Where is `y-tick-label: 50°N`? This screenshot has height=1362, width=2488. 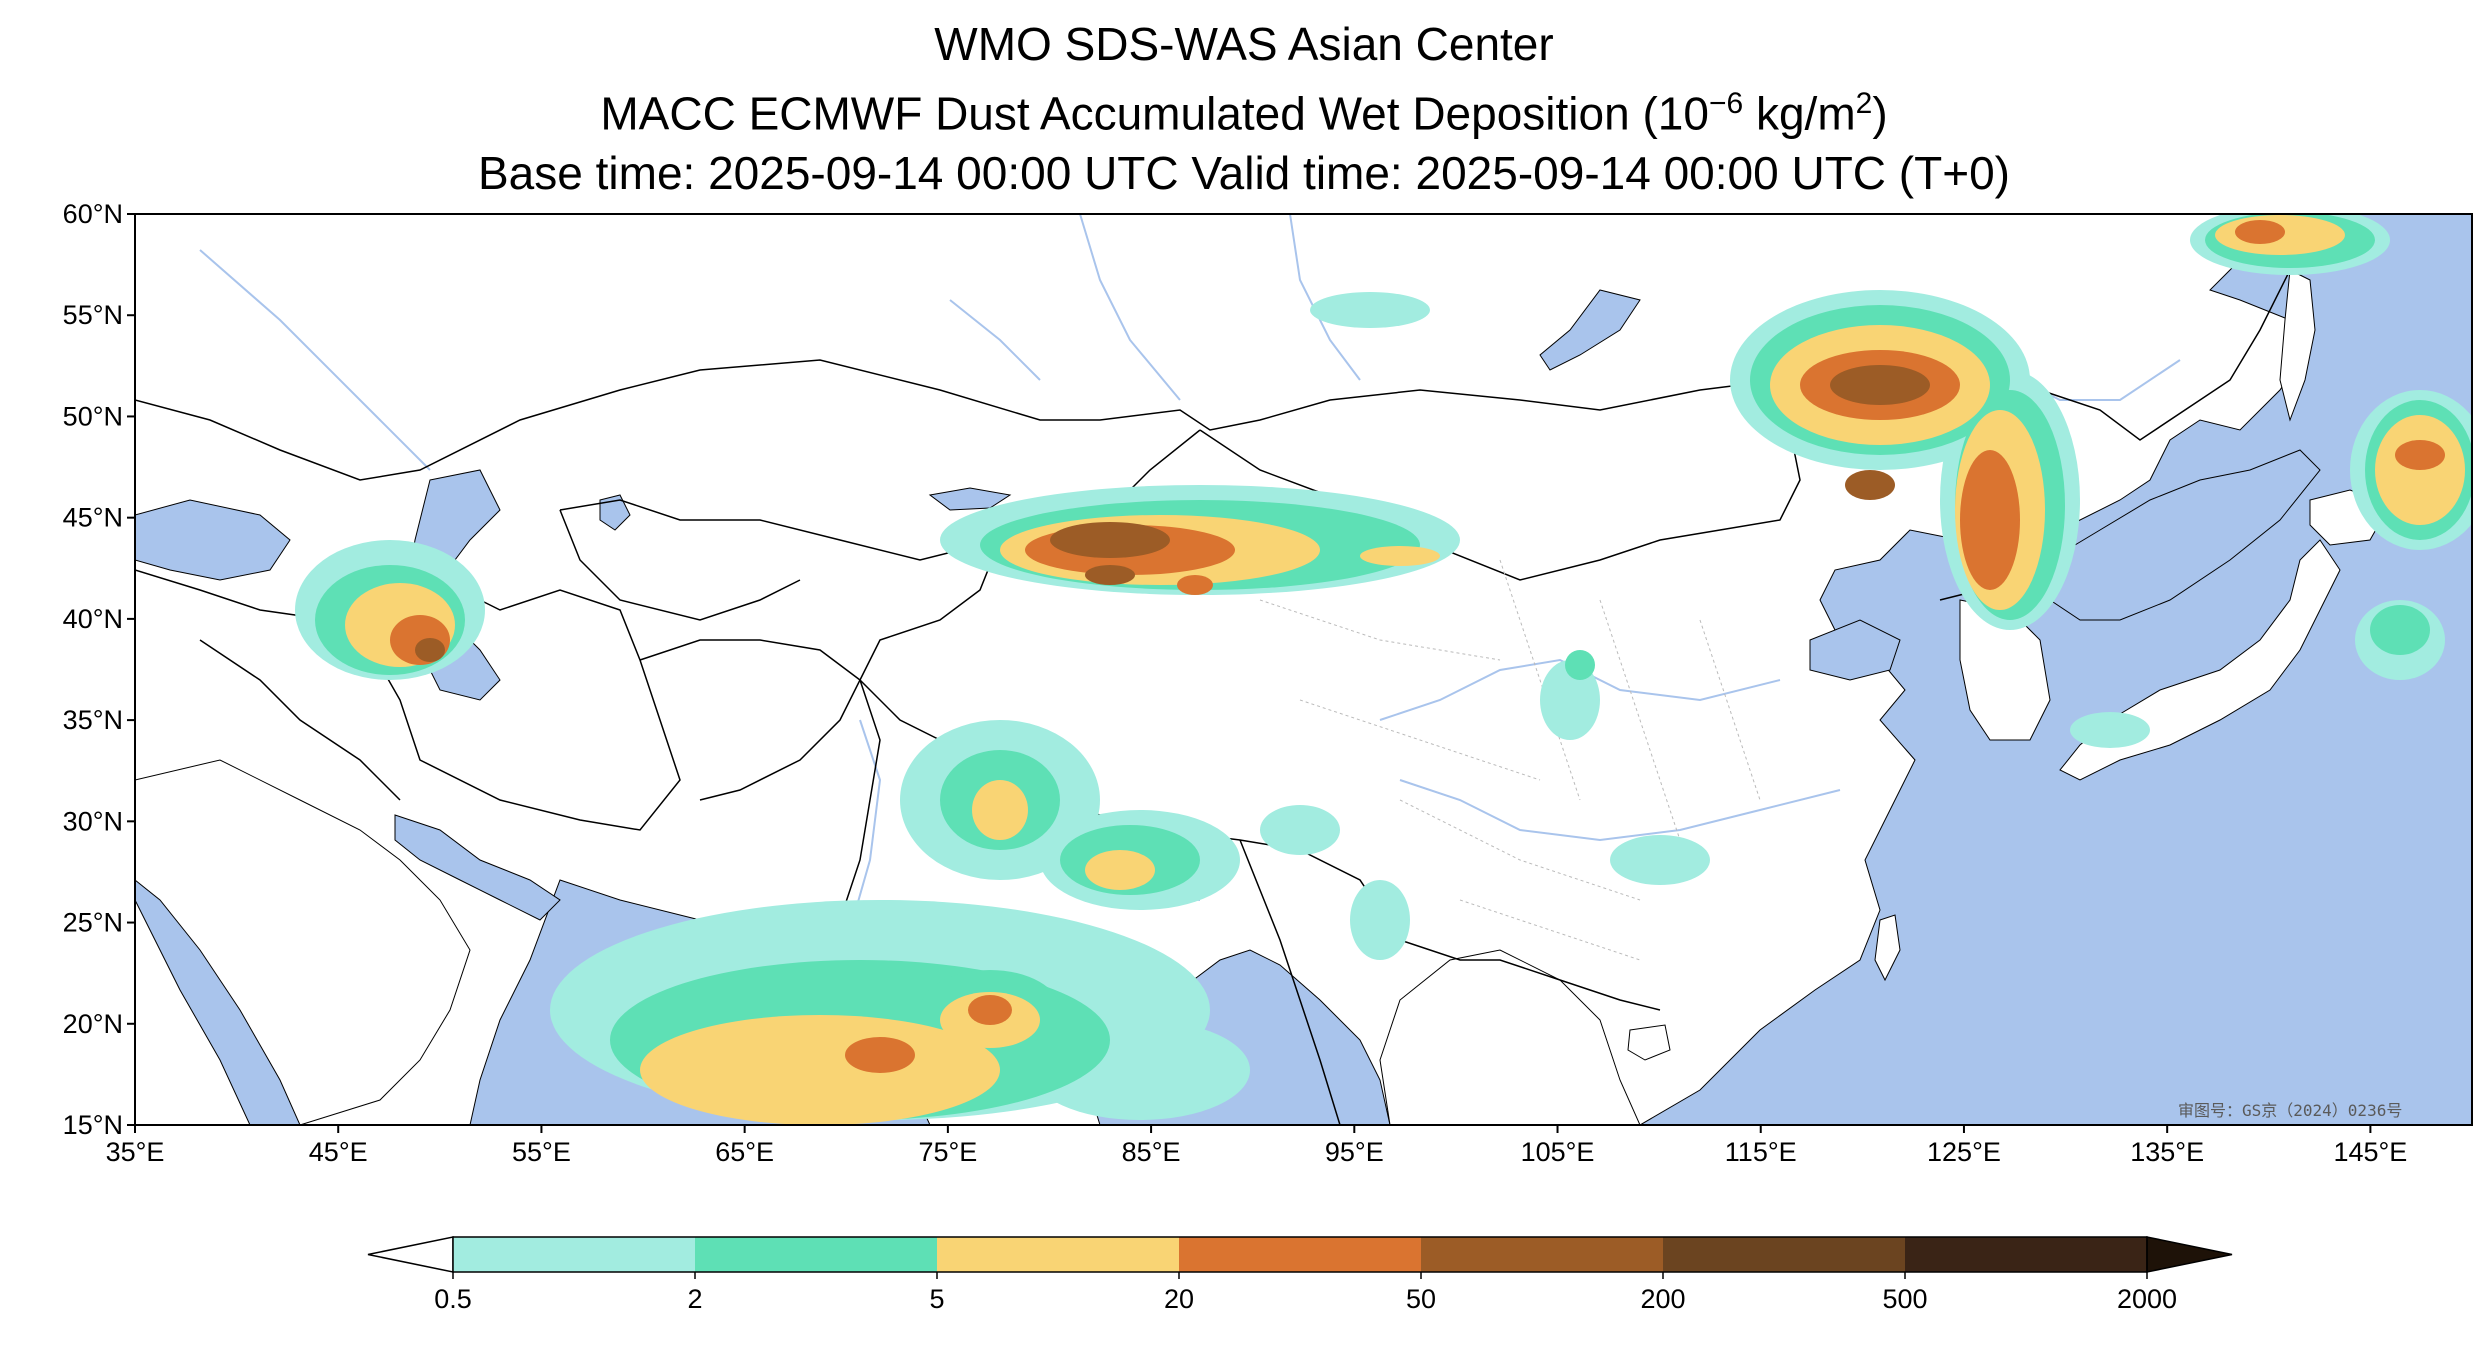
y-tick-label: 50°N is located at coordinates (93, 416).